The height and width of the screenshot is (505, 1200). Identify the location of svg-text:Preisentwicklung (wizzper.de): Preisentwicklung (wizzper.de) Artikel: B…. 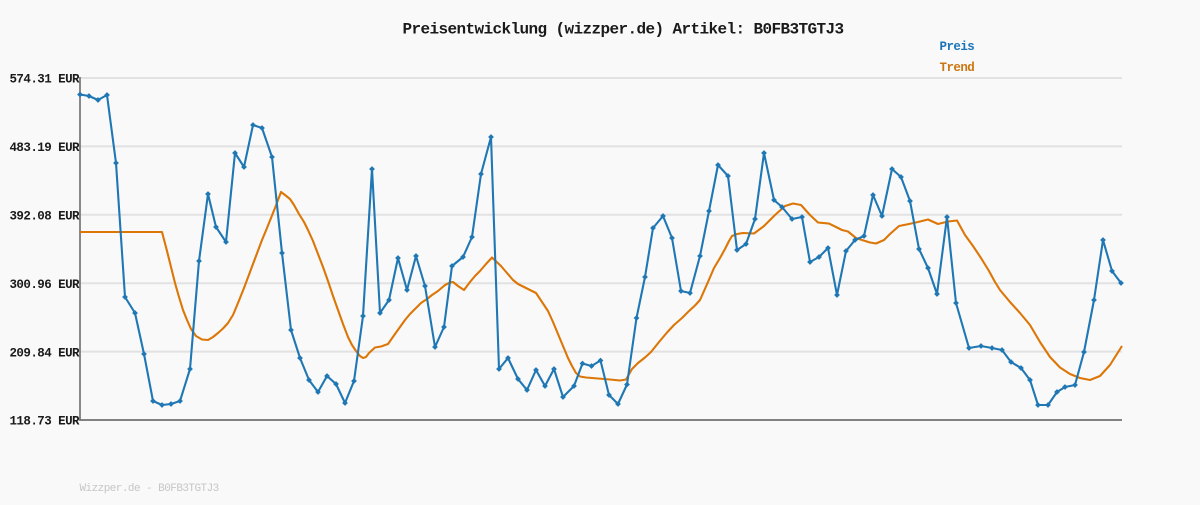
(622, 30).